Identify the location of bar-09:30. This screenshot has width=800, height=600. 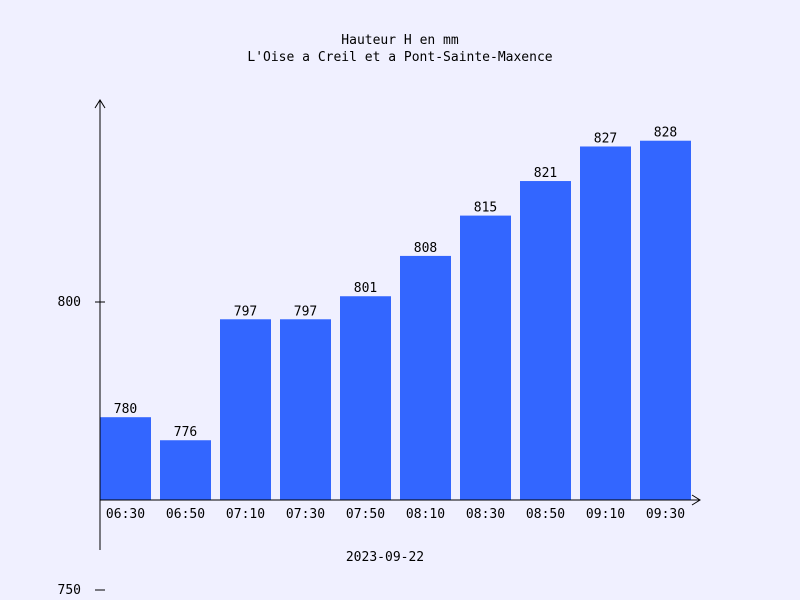
(665, 320).